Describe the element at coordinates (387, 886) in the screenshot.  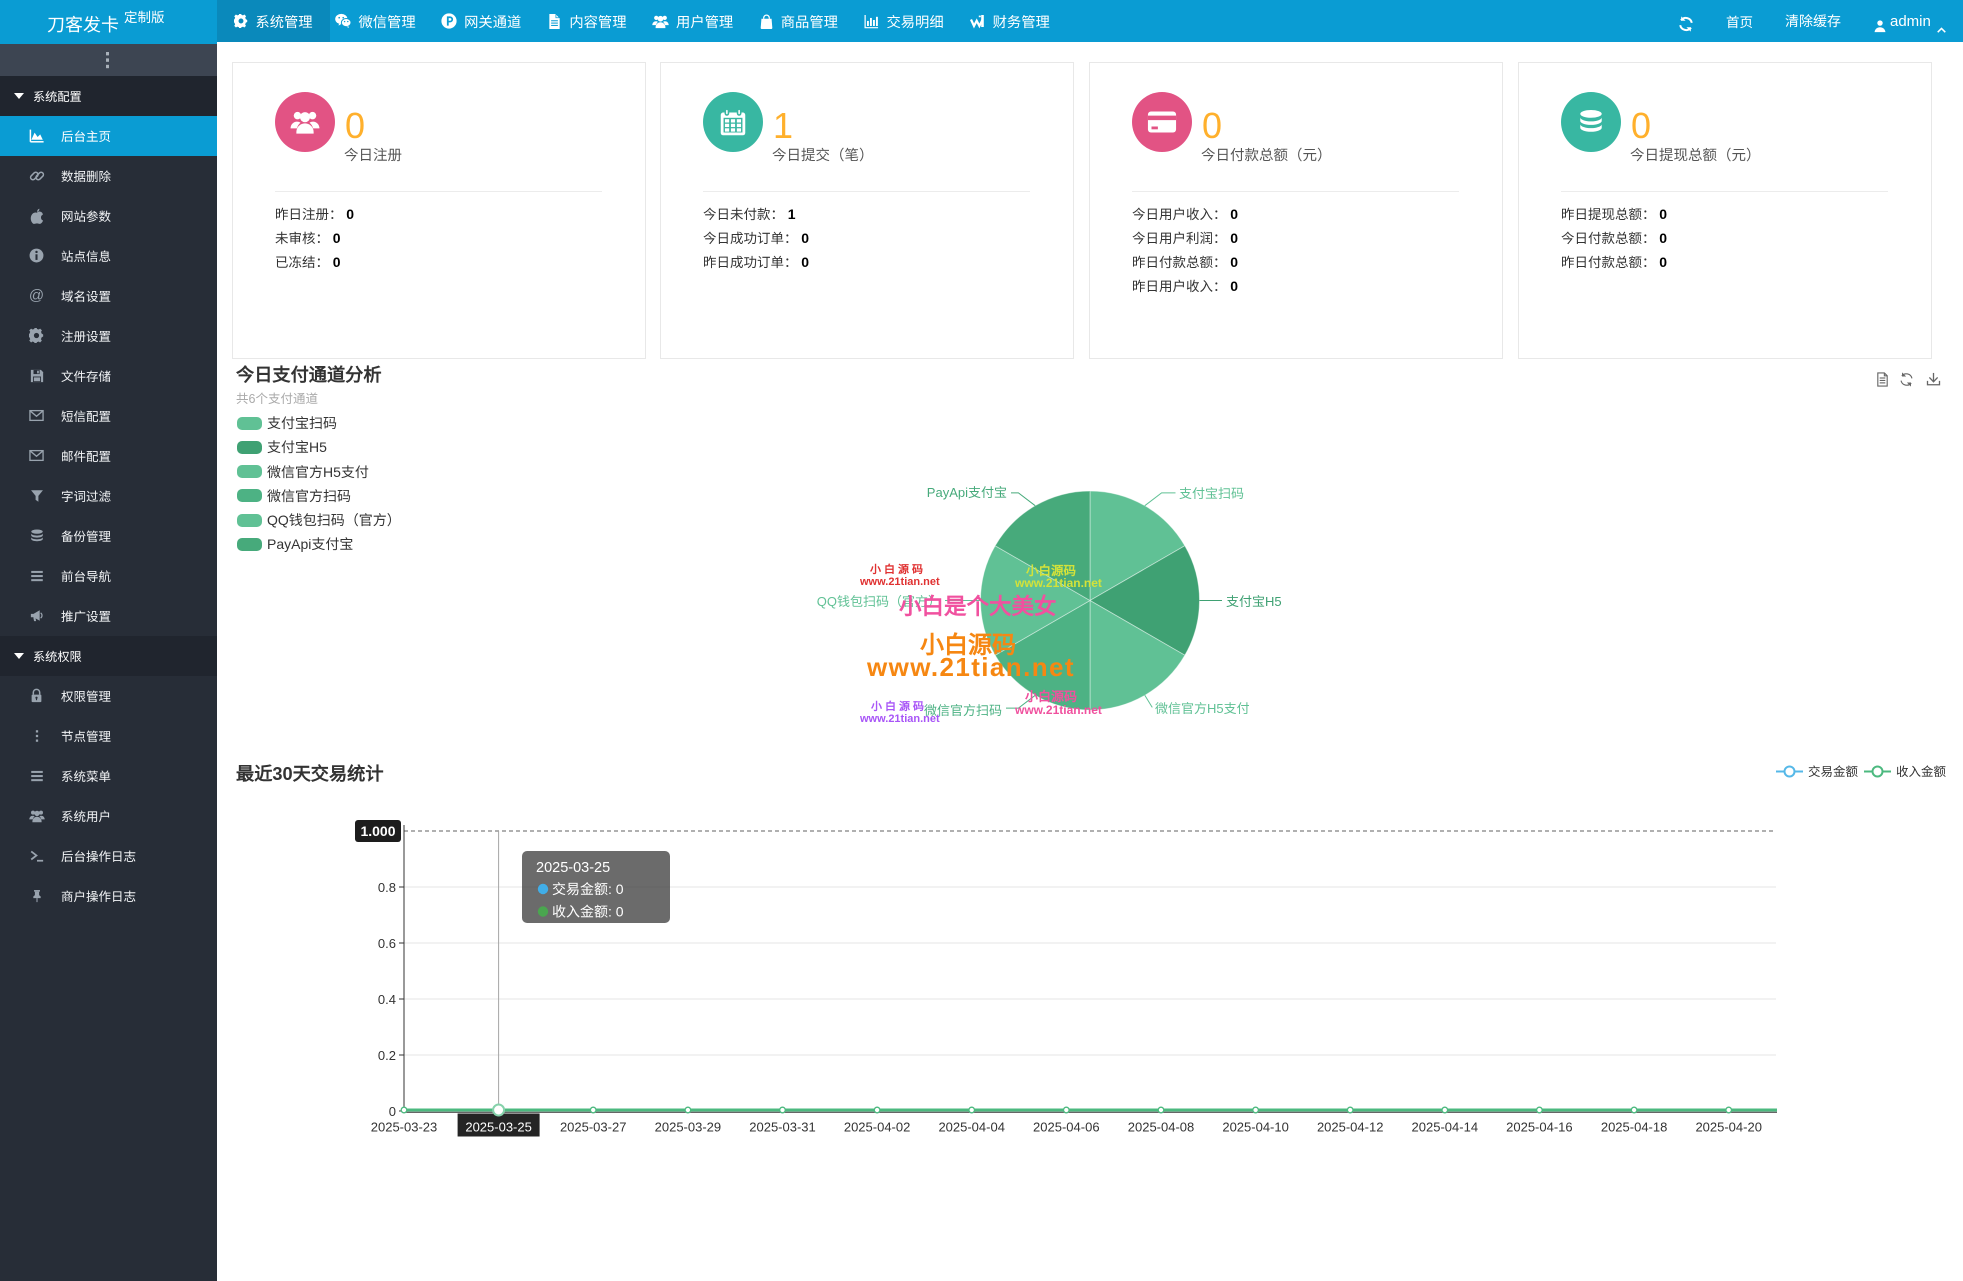
I see `svg-text: 0.8` at that location.